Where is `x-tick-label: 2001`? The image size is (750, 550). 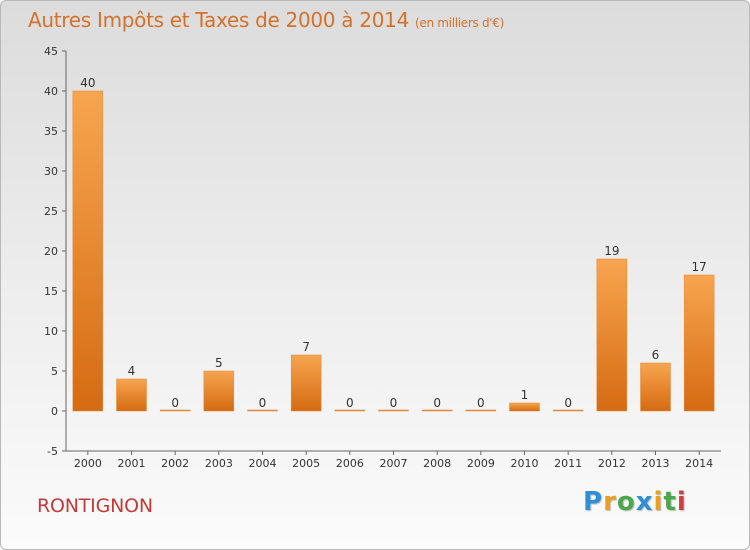
x-tick-label: 2001 is located at coordinates (132, 463).